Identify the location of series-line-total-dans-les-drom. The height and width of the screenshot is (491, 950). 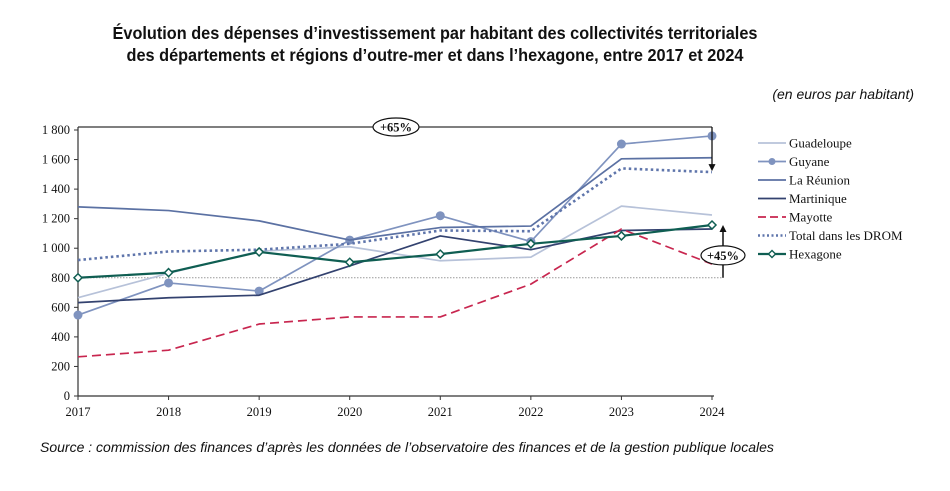
(395, 214).